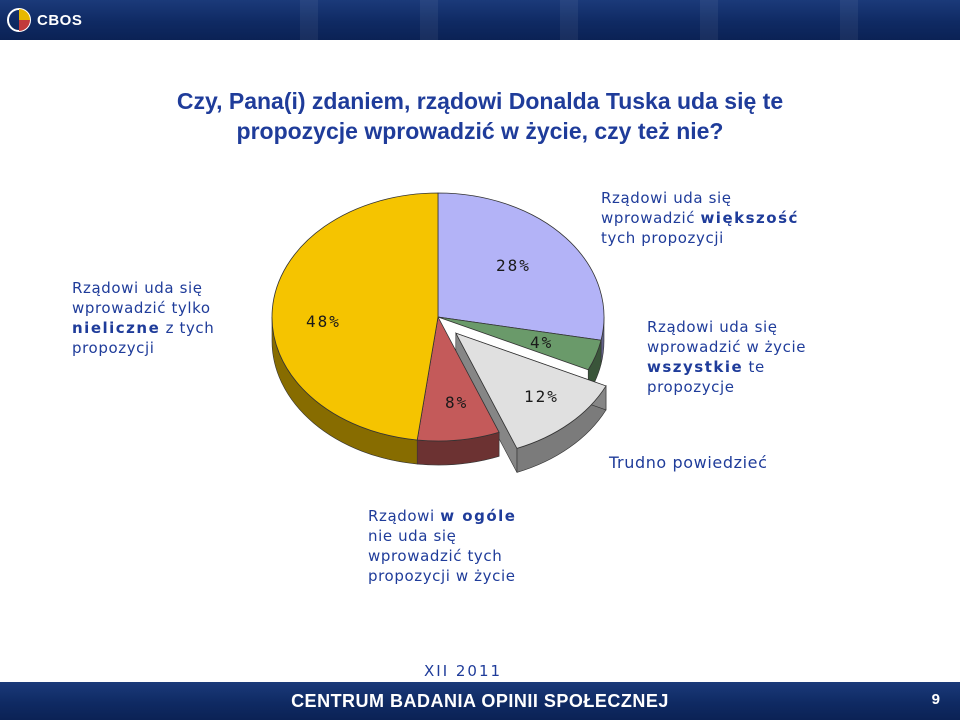 The image size is (960, 720). I want to click on organization-name: CENTRUM BADANIA OPINII SPOŁECZNEJ, so click(480, 701).